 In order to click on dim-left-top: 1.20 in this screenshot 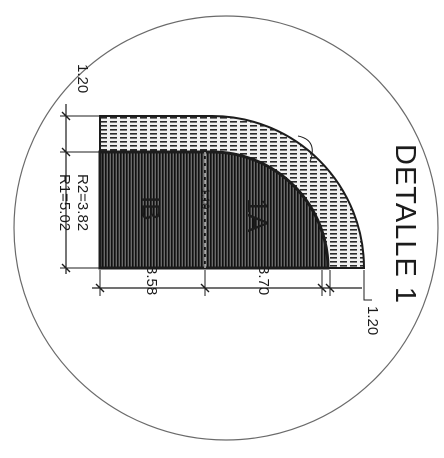, I will do `click(82, 78)`.